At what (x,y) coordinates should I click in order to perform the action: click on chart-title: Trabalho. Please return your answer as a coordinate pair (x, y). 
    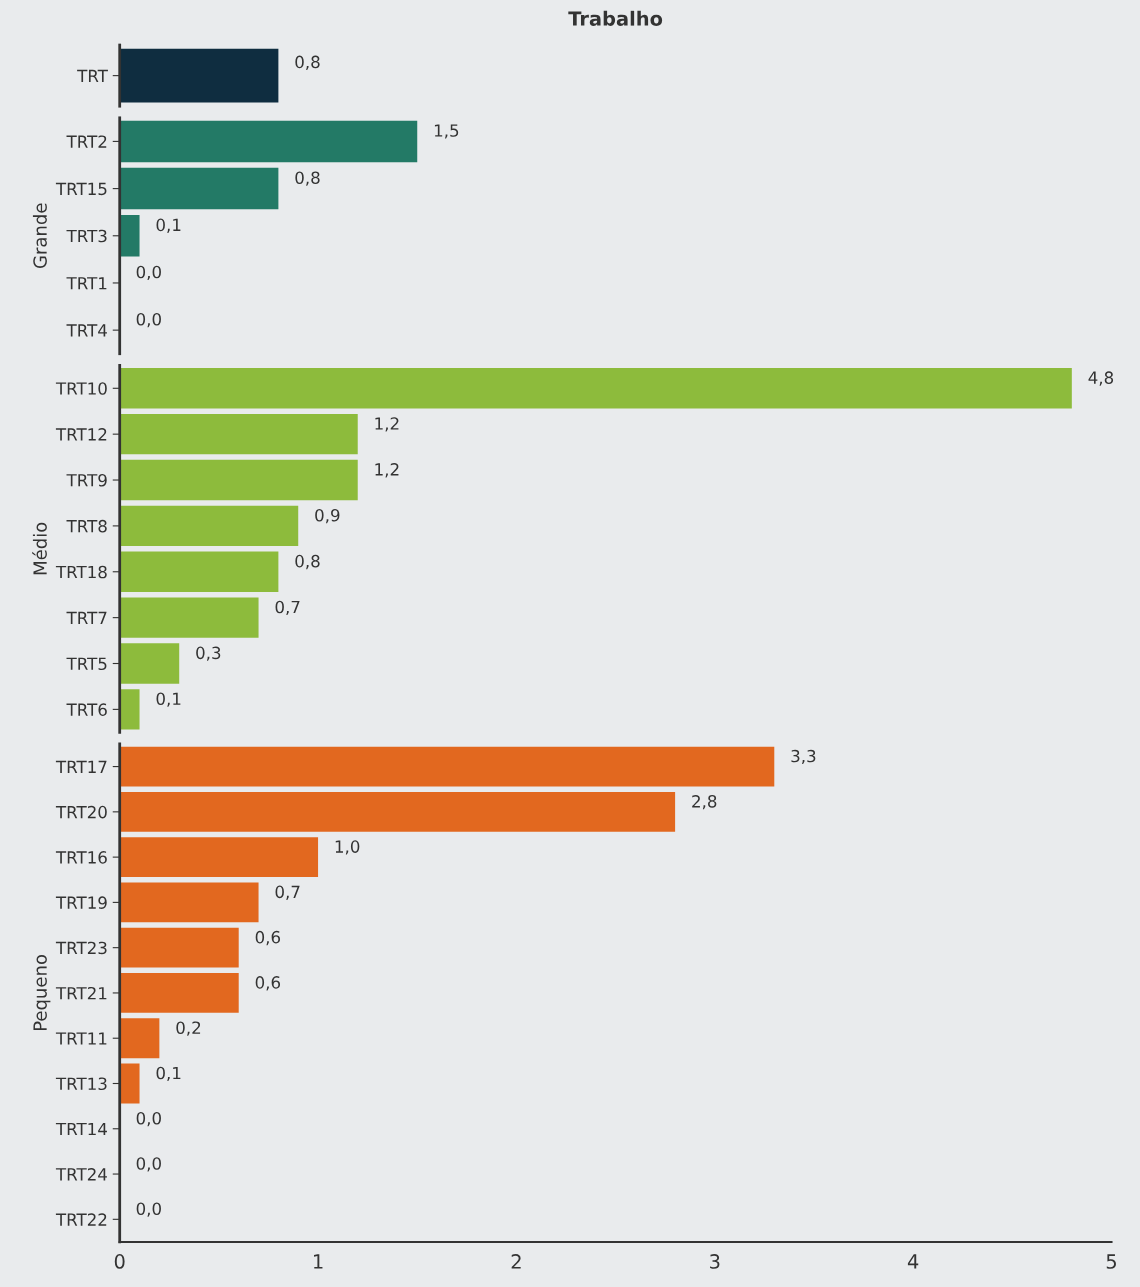
    Looking at the image, I should click on (615, 18).